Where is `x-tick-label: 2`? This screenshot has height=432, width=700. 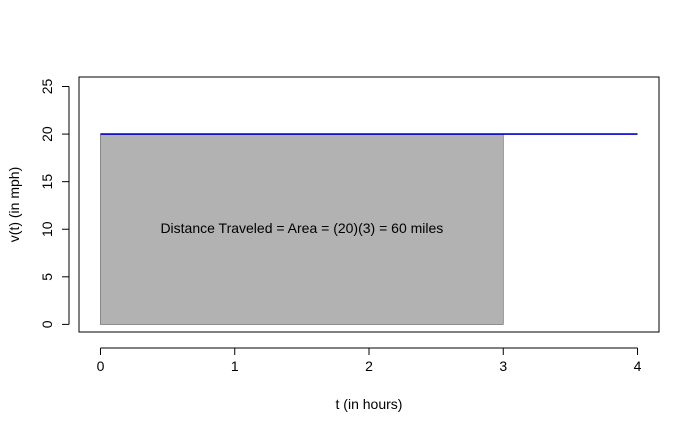 x-tick-label: 2 is located at coordinates (369, 366).